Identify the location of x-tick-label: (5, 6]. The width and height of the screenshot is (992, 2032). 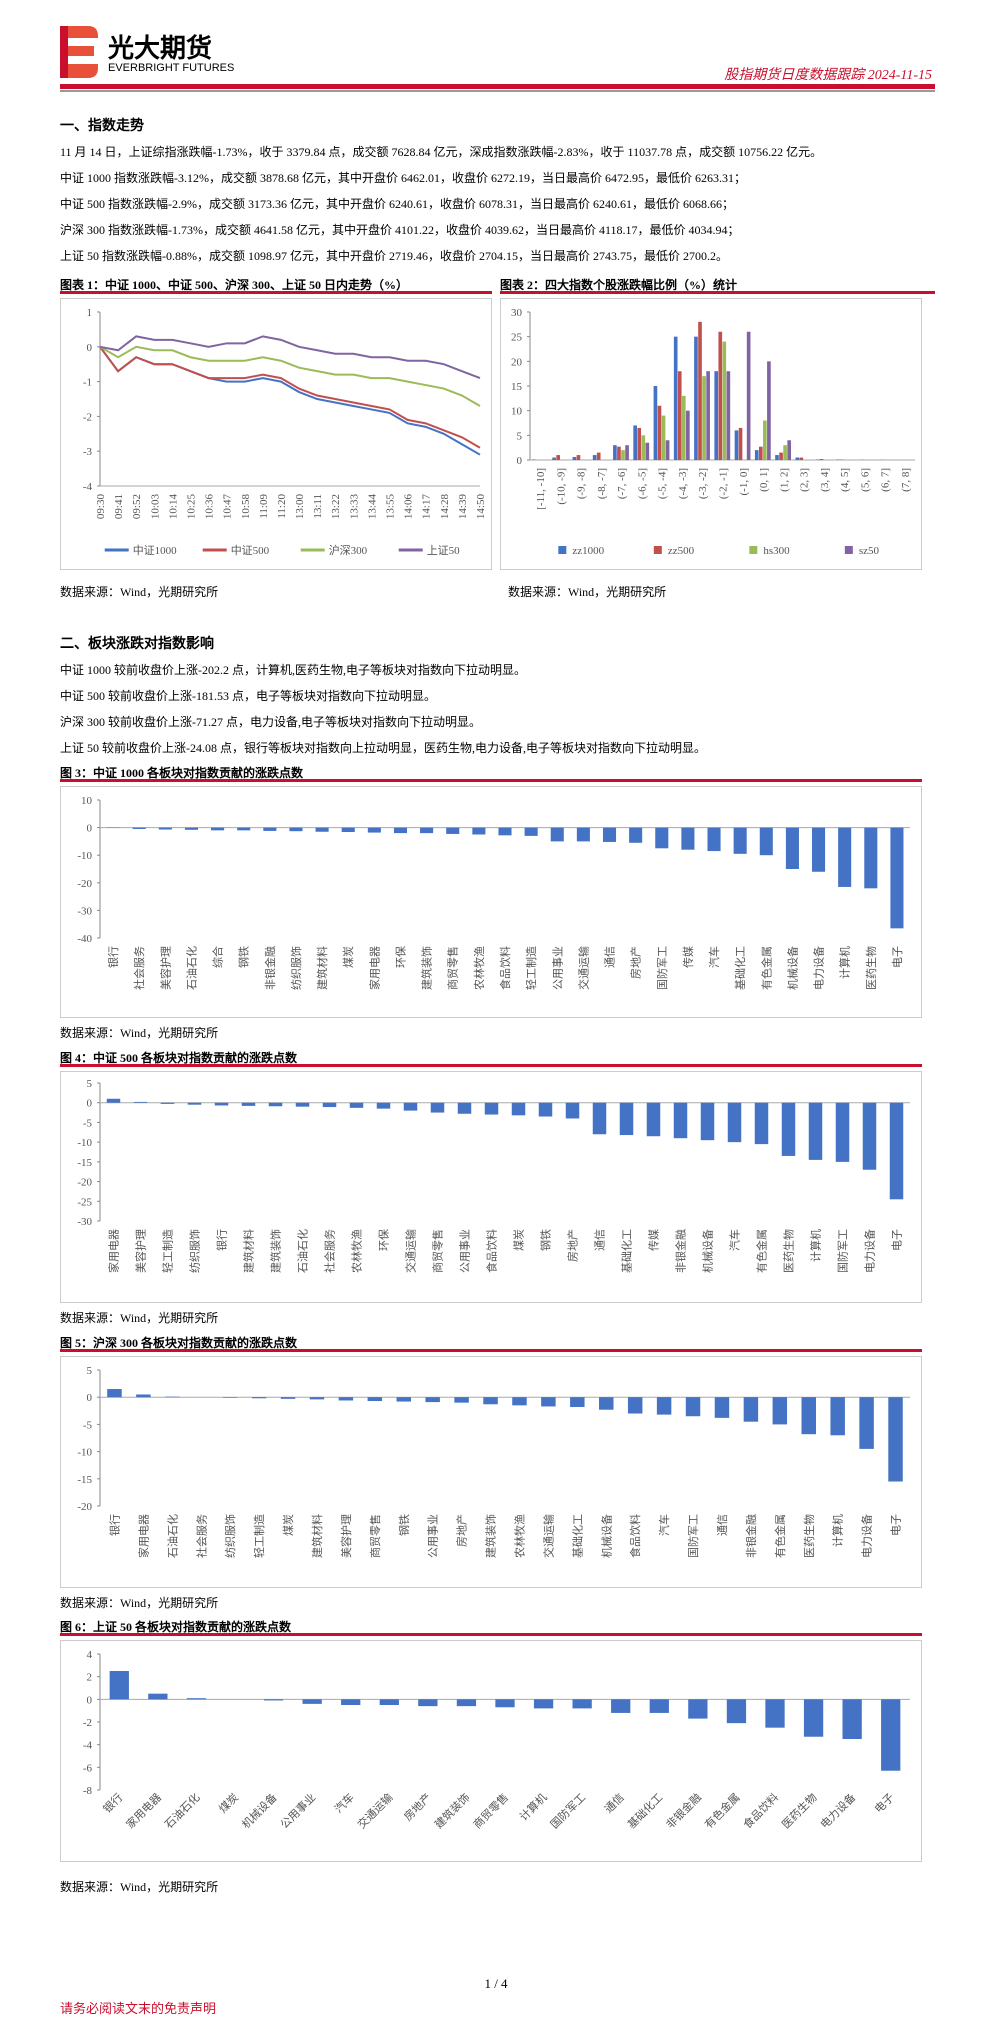
(865, 480).